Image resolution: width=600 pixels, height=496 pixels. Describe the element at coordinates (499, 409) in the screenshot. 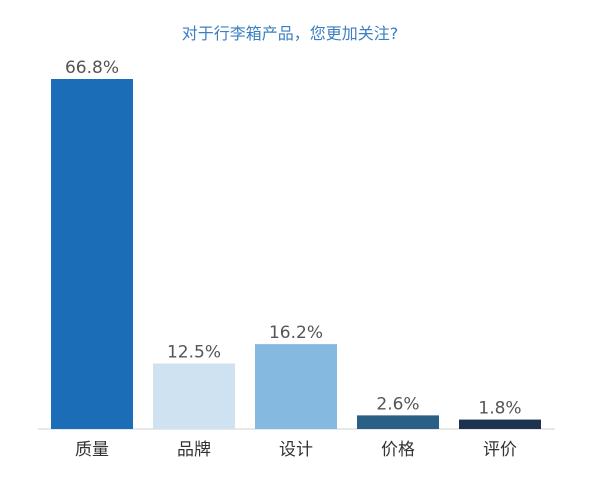

I see `value-label-5: 1.8%` at that location.